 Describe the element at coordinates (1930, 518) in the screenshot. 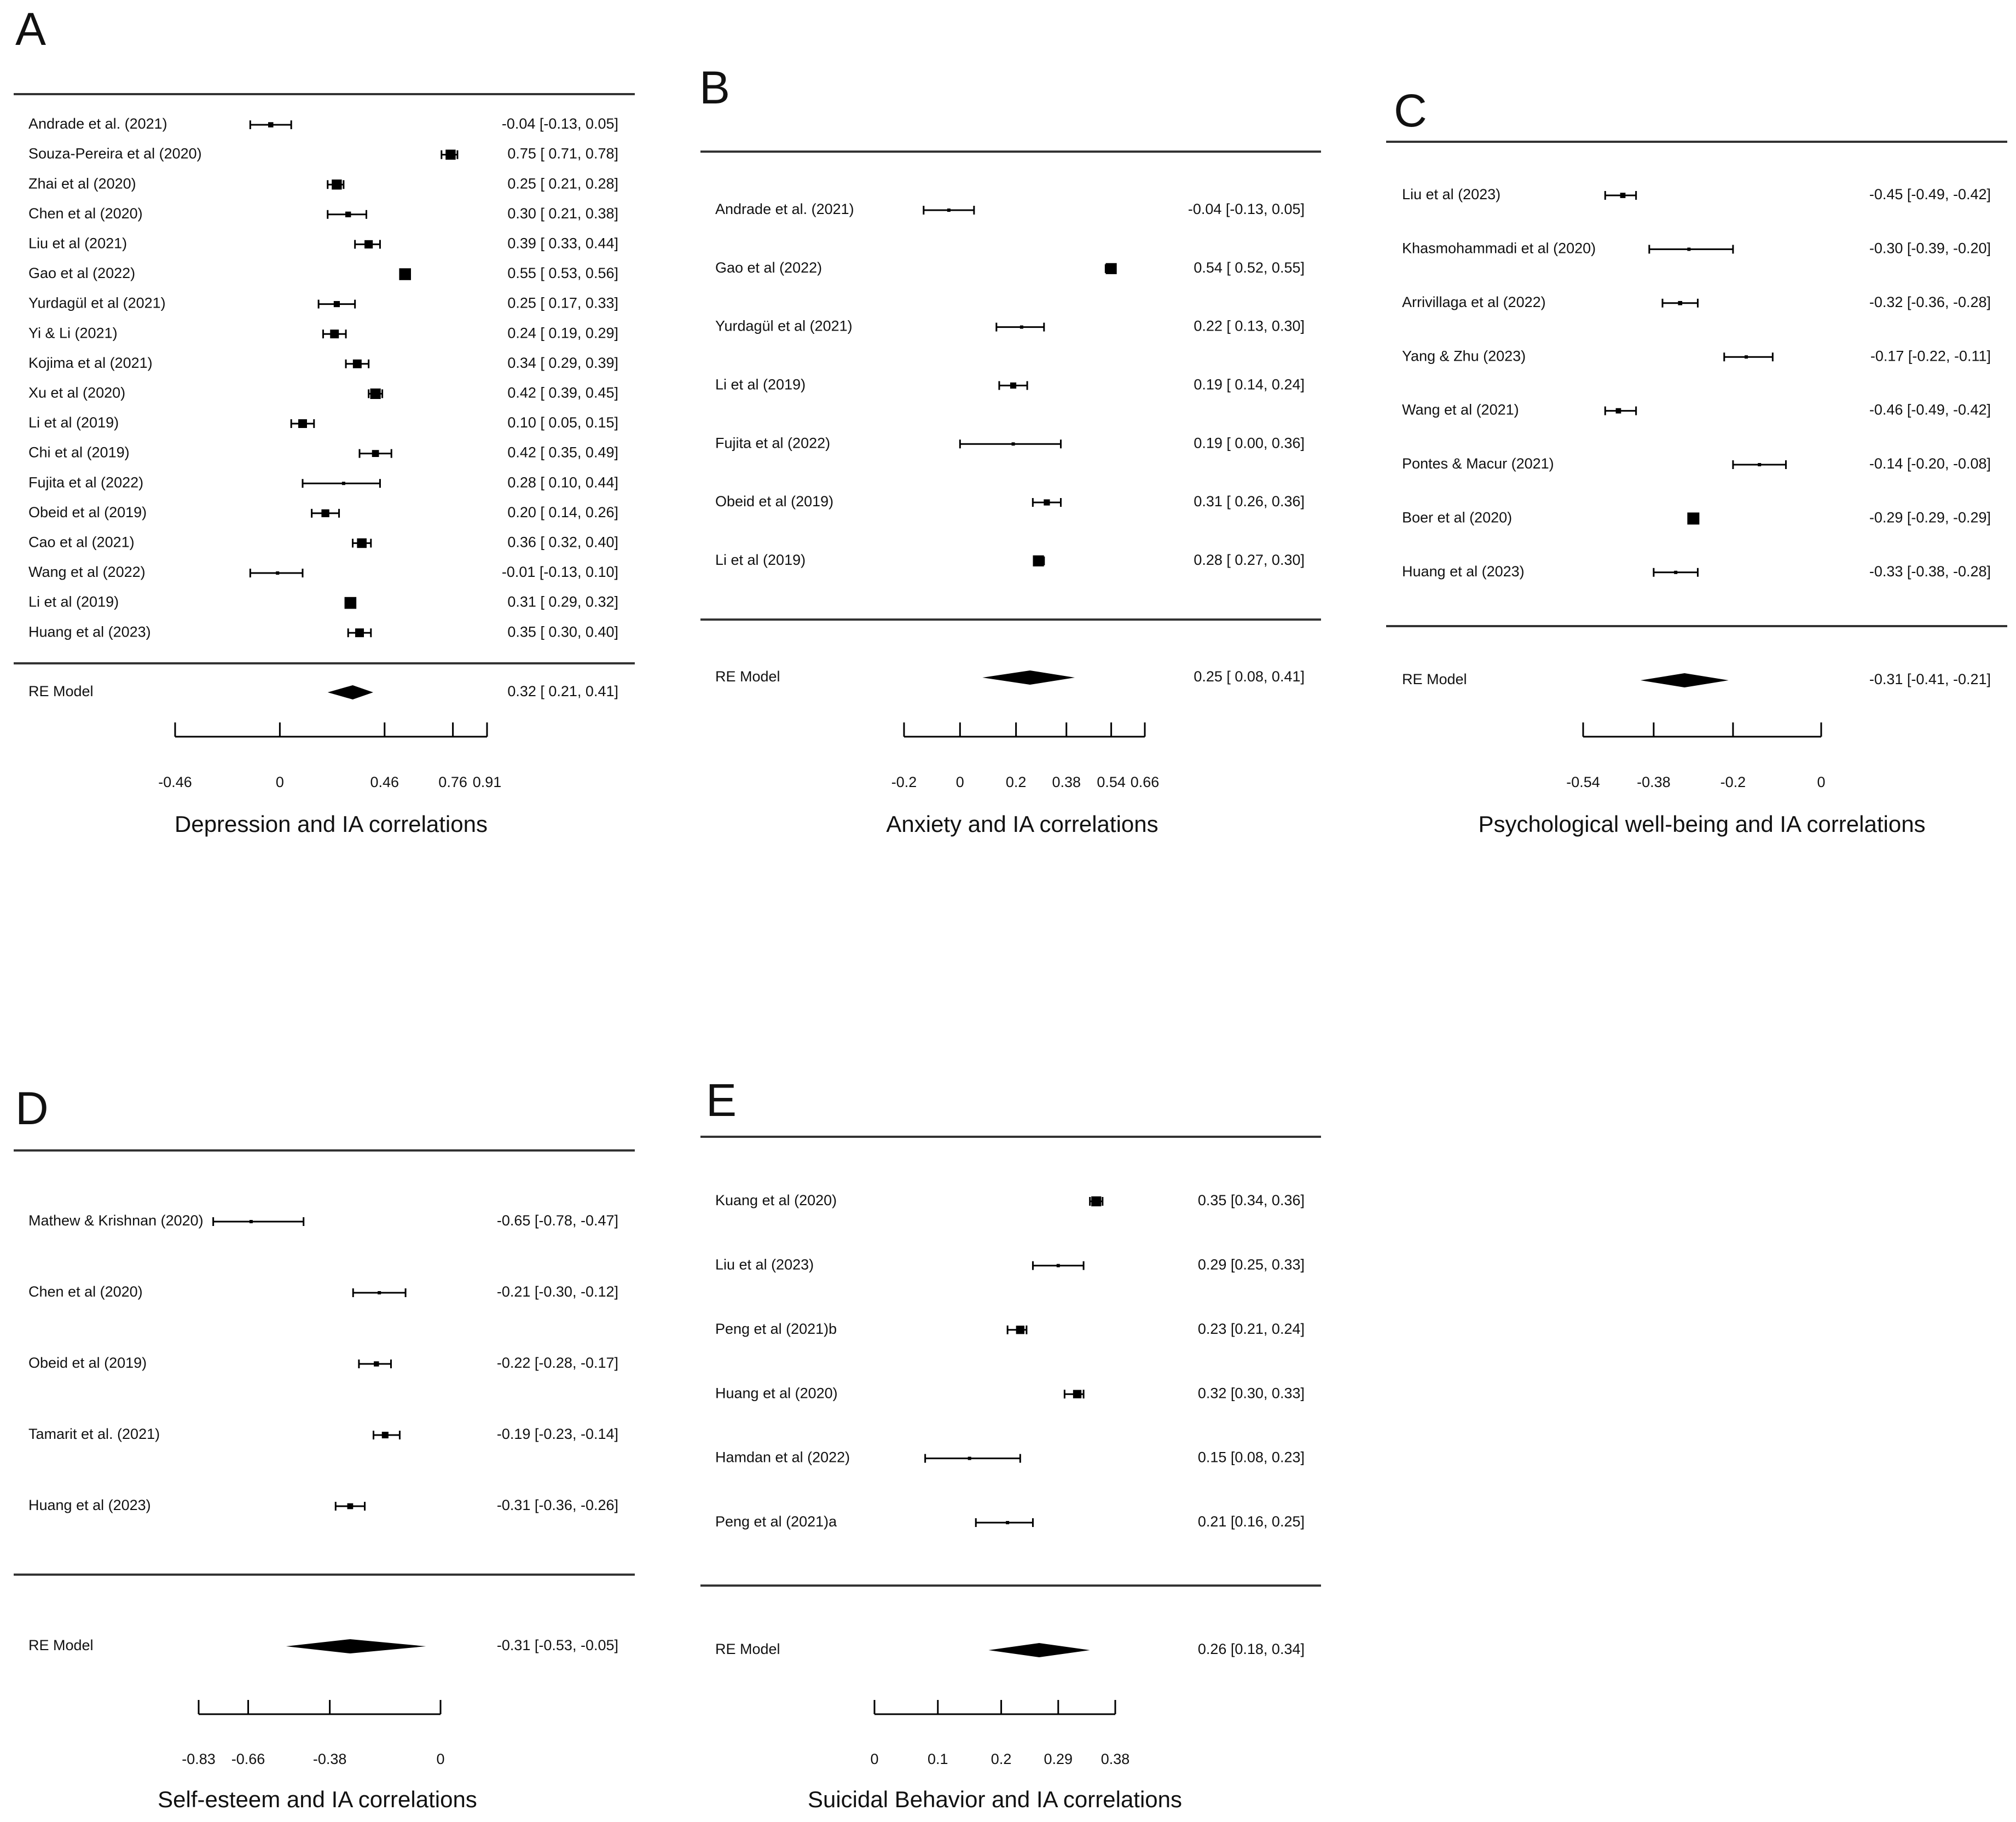

I see `study-estimate-ci: -0.29 [-0.29, -0.29]` at that location.